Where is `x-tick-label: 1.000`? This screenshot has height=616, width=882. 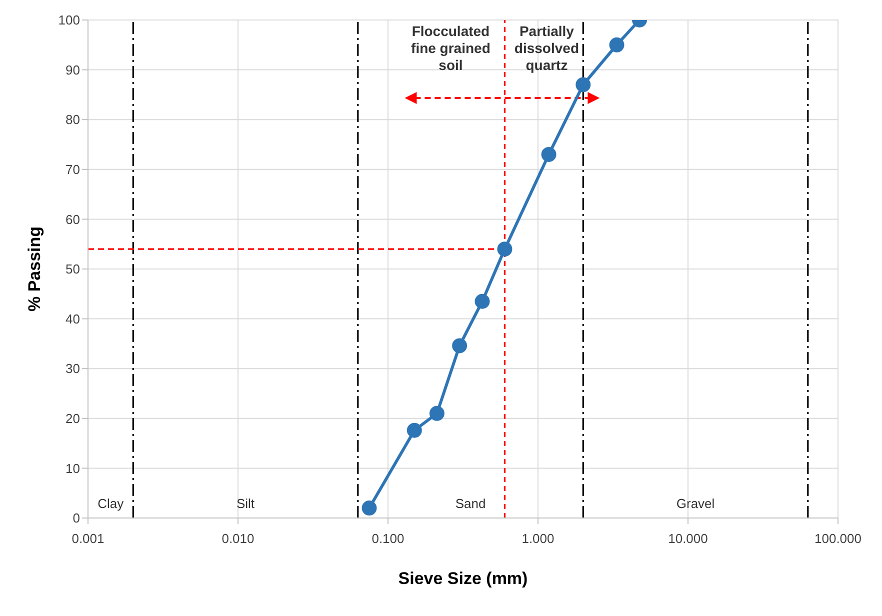 x-tick-label: 1.000 is located at coordinates (538, 538).